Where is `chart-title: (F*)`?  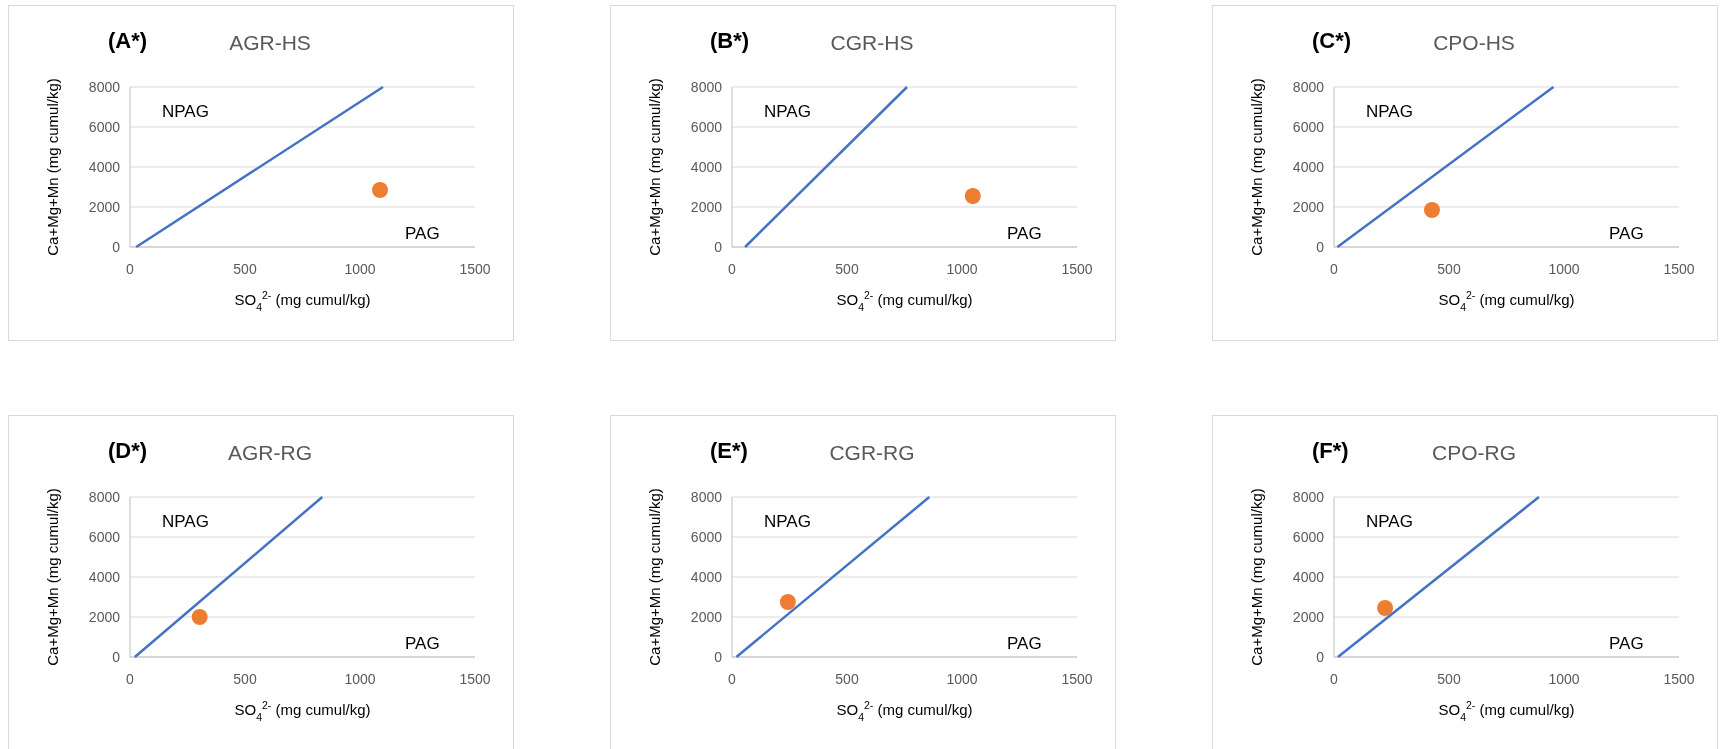
chart-title: (F*) is located at coordinates (1330, 450).